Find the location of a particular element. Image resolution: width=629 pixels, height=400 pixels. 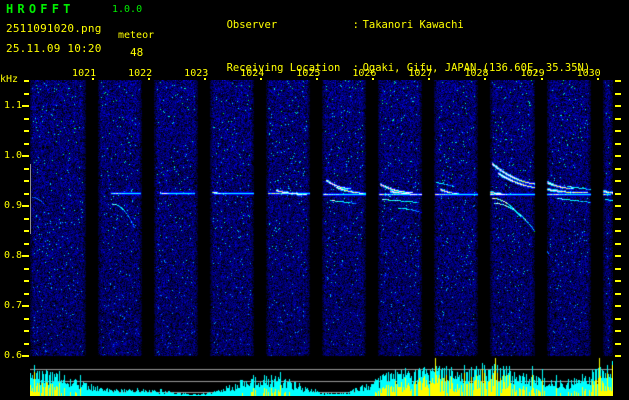

info-key: Receiving Location is located at coordinates (283, 68).